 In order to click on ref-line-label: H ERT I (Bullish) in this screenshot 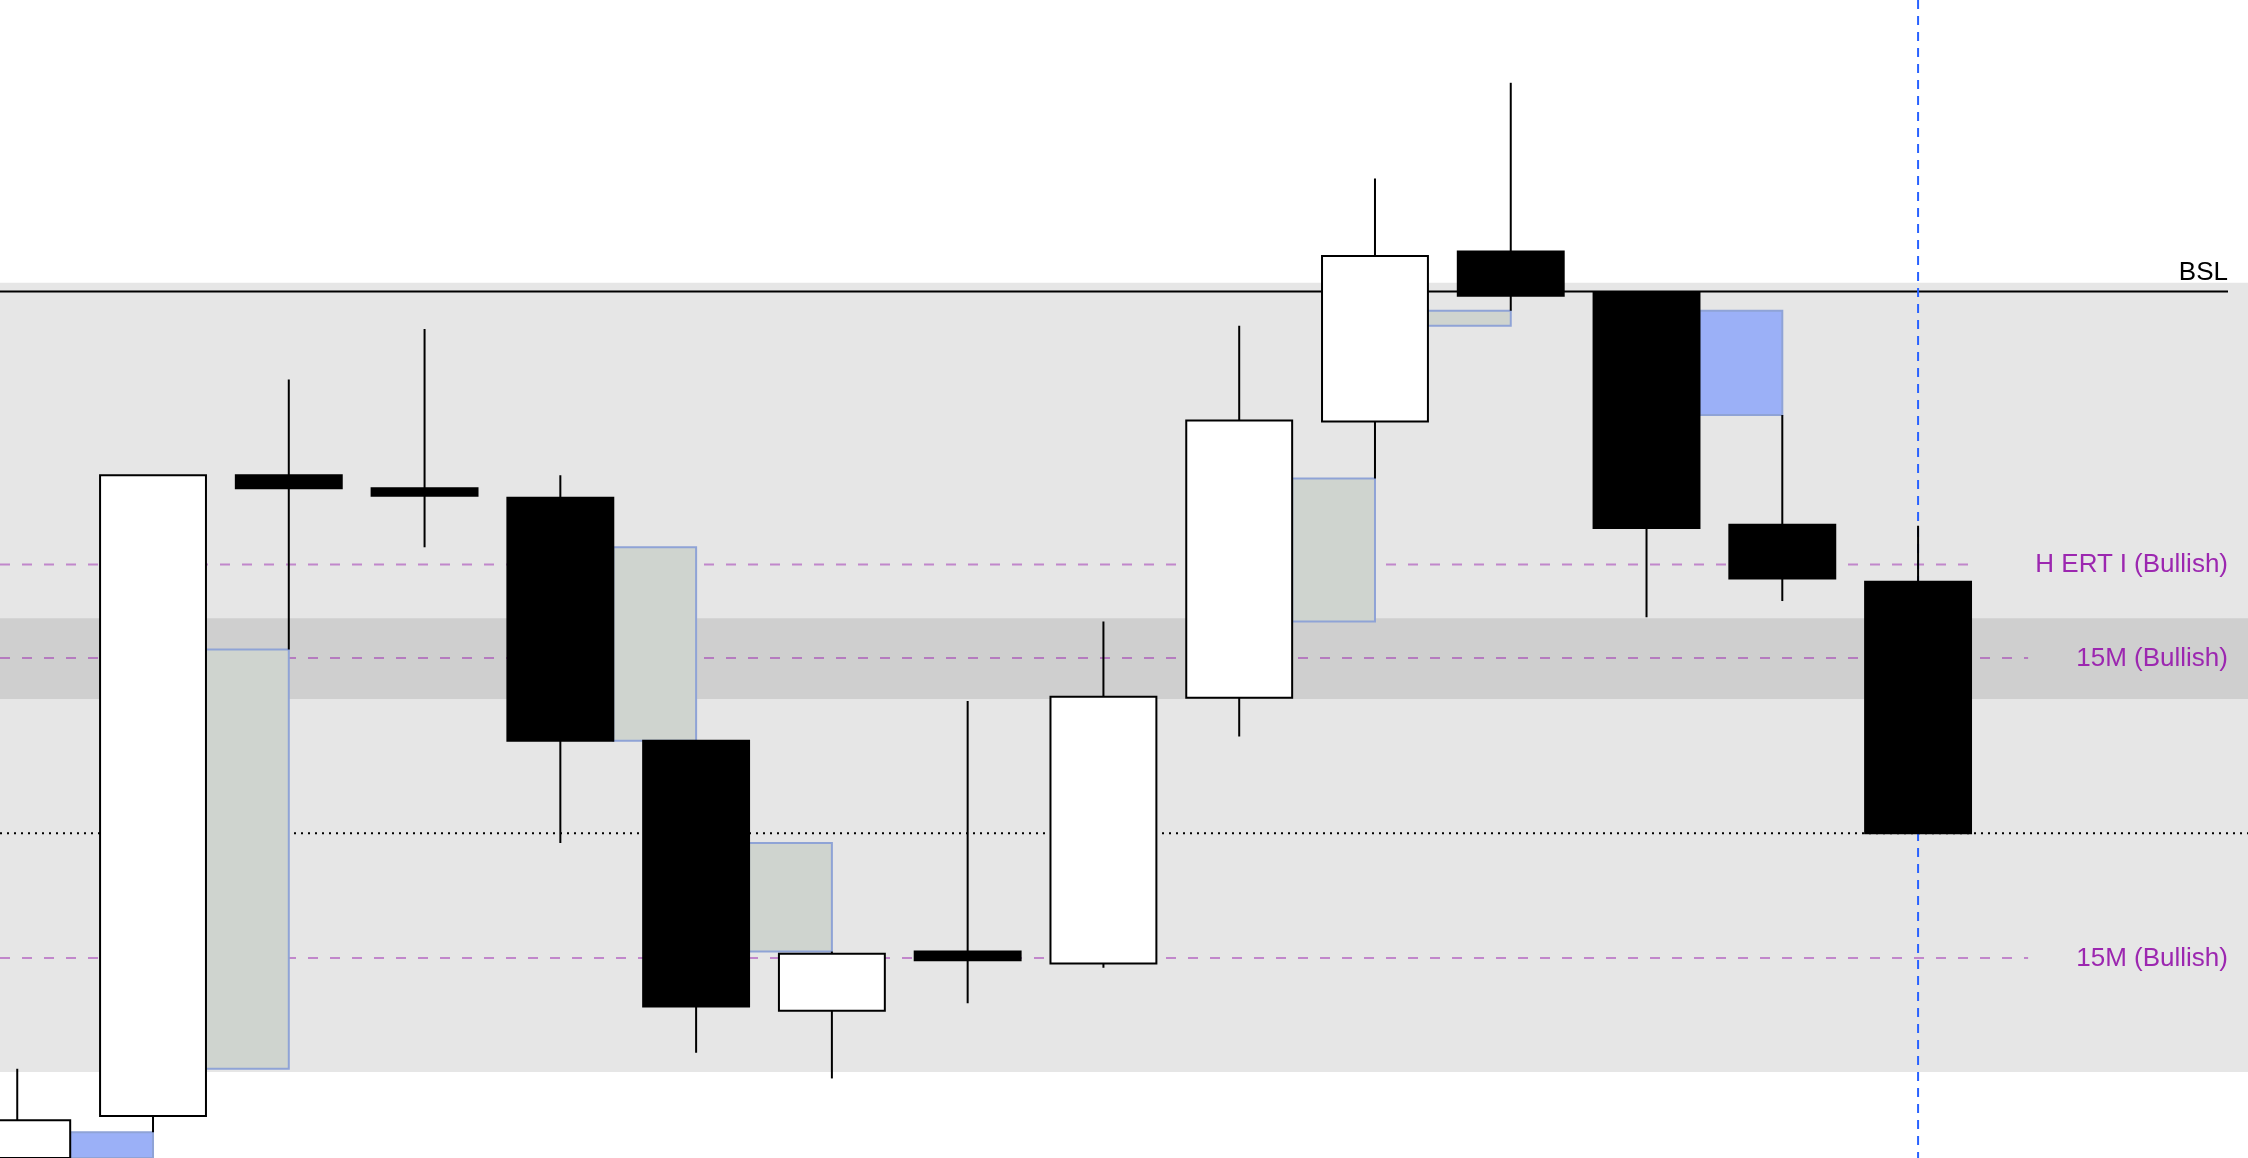, I will do `click(2131, 563)`.